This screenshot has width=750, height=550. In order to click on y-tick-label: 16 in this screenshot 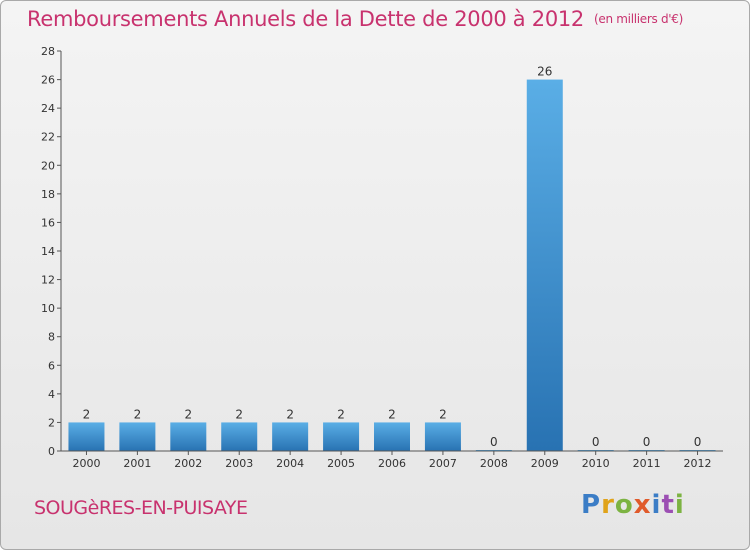, I will do `click(48, 222)`.